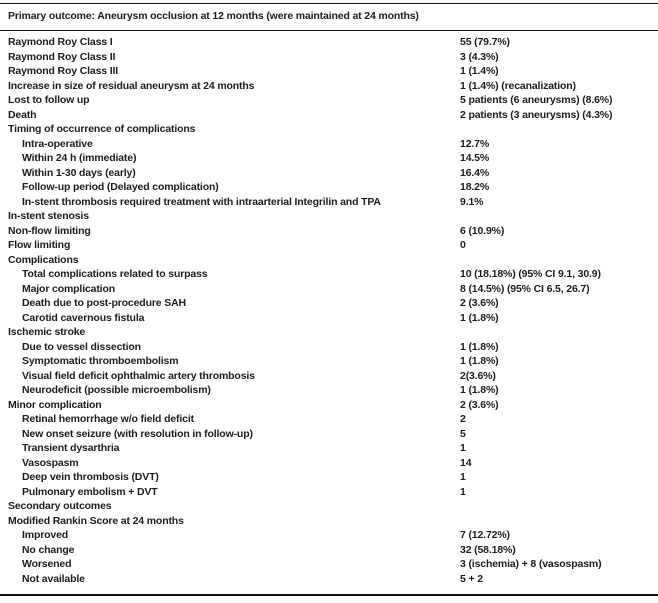 This screenshot has height=603, width=658. What do you see at coordinates (63, 71) in the screenshot?
I see `row-label: Raymond Roy Class III` at bounding box center [63, 71].